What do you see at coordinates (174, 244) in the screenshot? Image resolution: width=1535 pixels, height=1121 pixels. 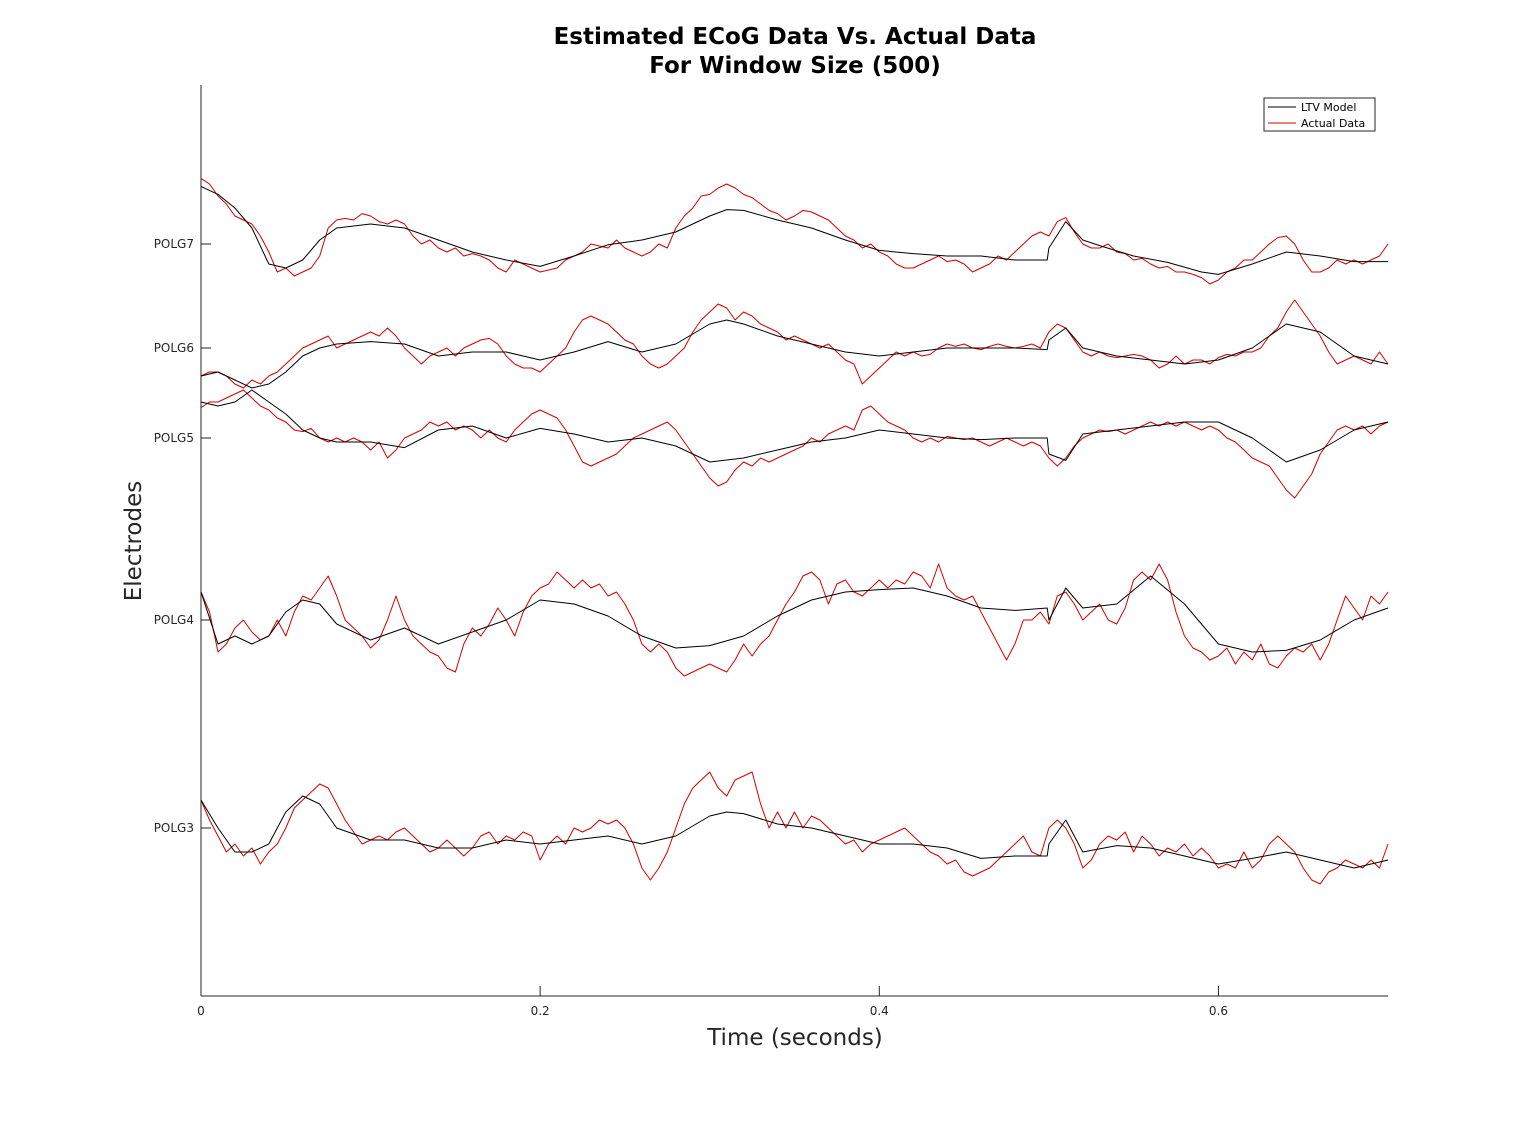 I see `y-tick-label-polg7: POLG7` at bounding box center [174, 244].